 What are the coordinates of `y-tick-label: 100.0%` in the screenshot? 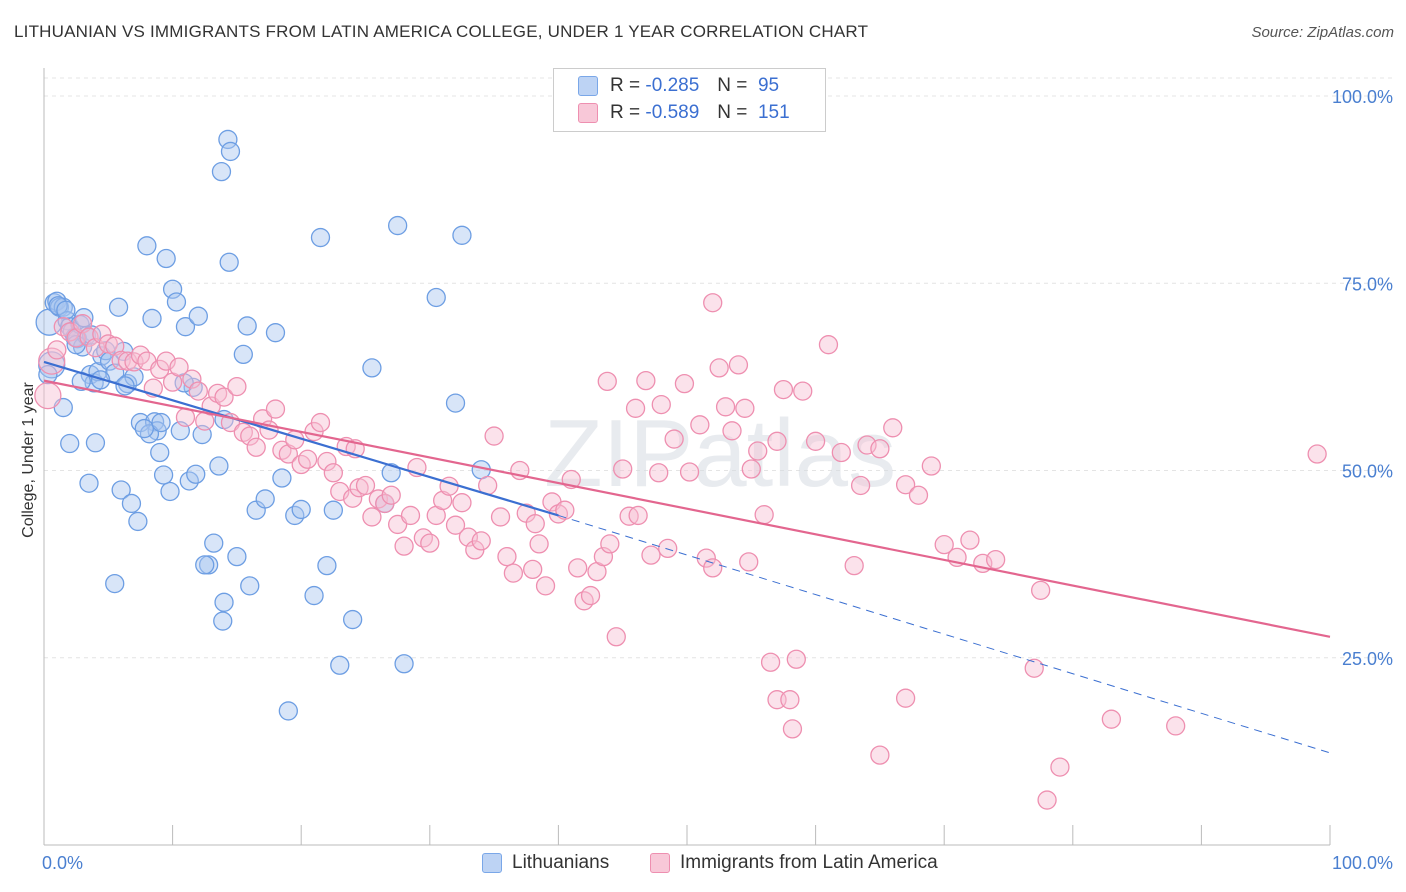 It's located at (1362, 97).